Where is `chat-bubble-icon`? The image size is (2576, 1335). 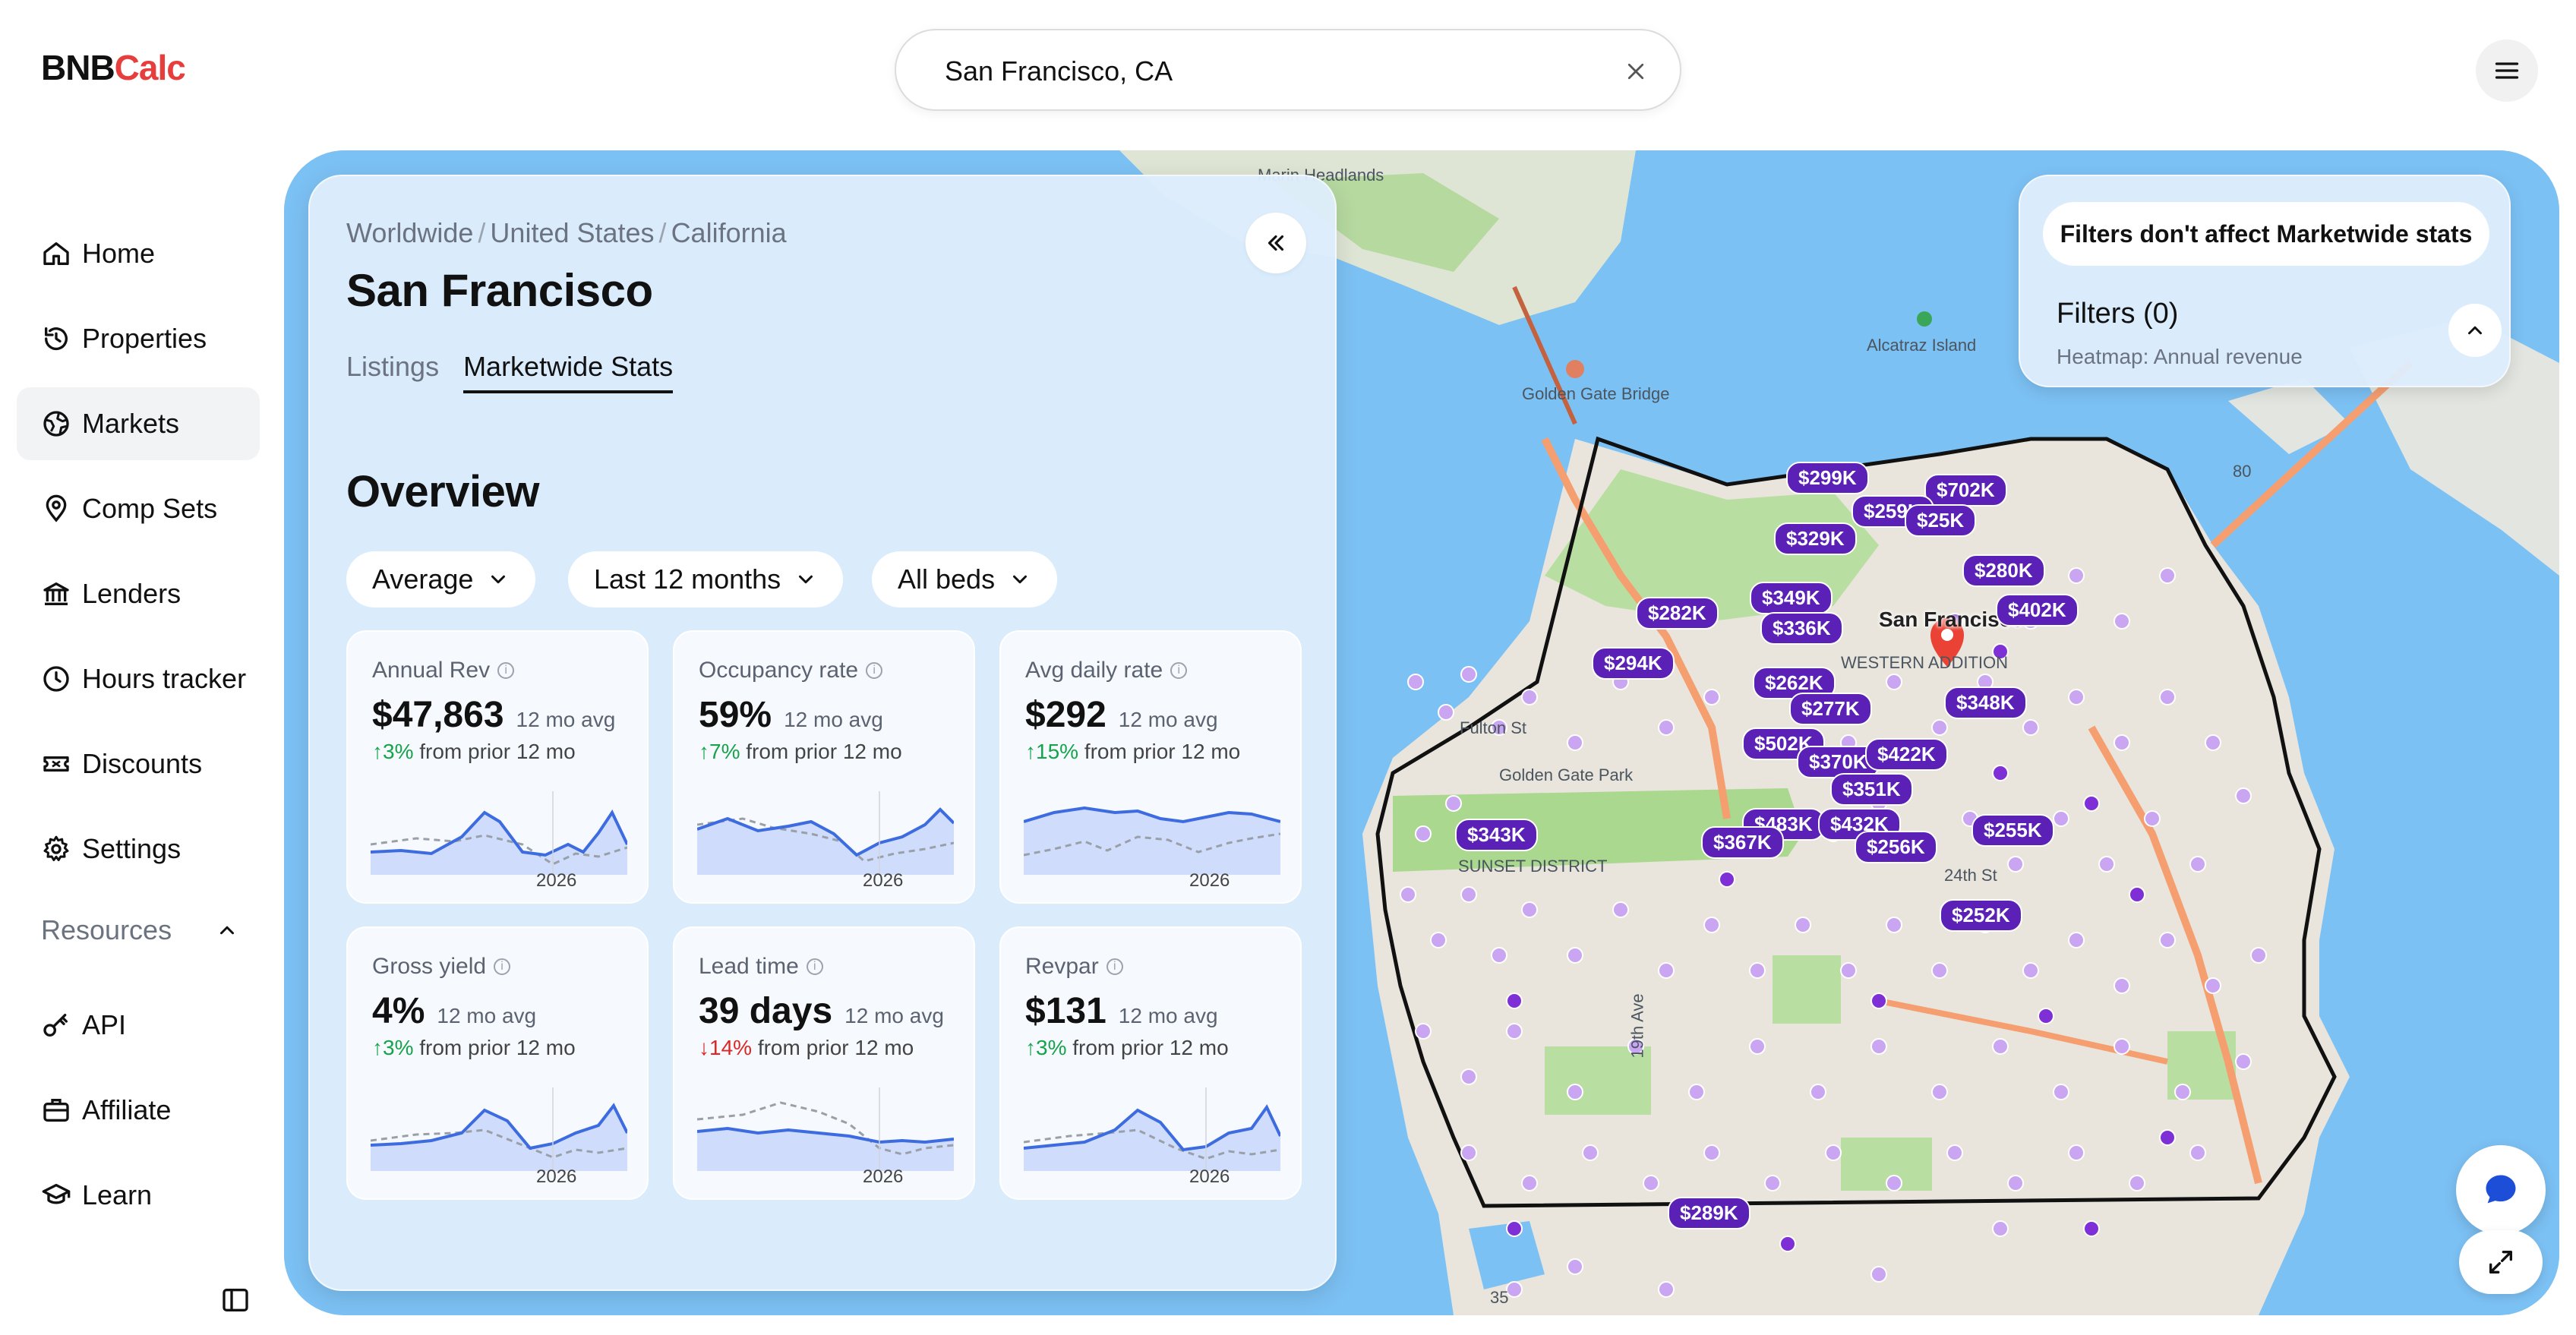 chat-bubble-icon is located at coordinates (2501, 1189).